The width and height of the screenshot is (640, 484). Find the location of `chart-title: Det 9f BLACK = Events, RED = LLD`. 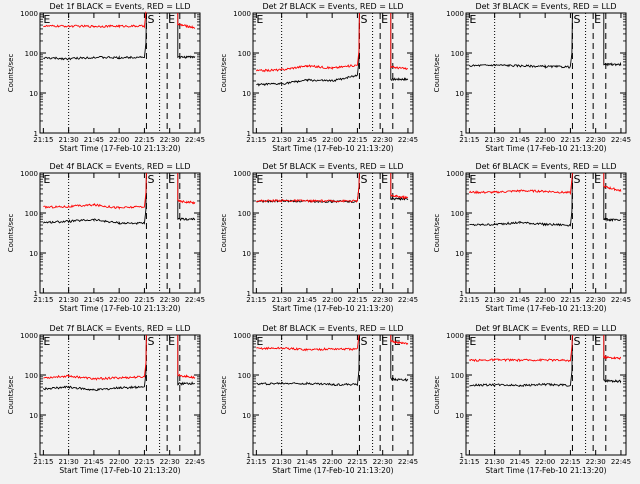

chart-title: Det 9f BLACK = Events, RED = LLD is located at coordinates (545, 328).